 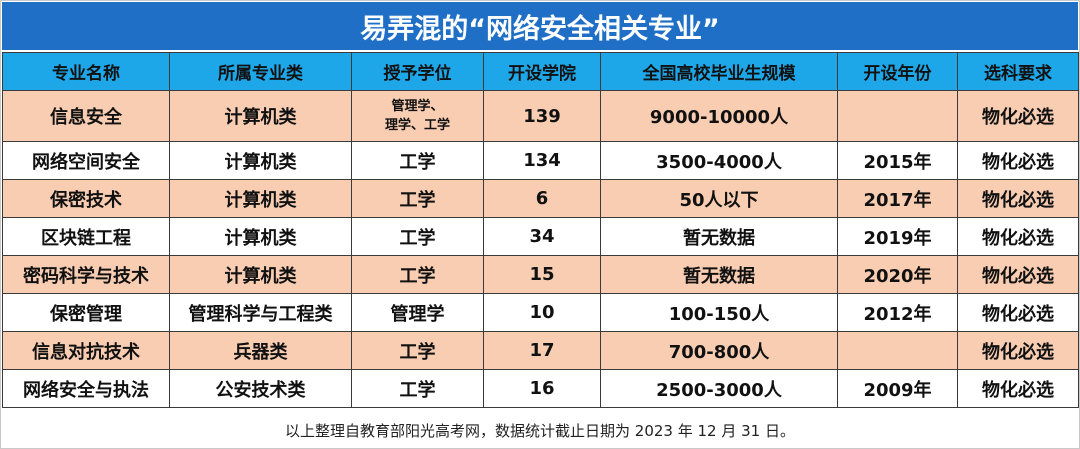 What do you see at coordinates (260, 388) in the screenshot?
I see `cell-category: 公安技术类` at bounding box center [260, 388].